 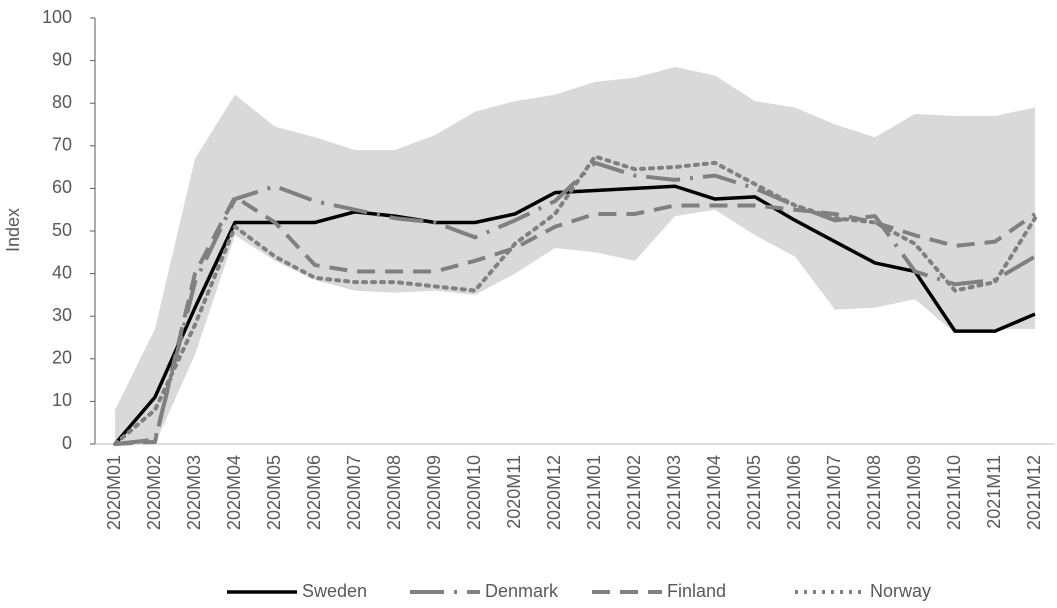 I want to click on y-tick-label: 40, so click(x=62, y=272).